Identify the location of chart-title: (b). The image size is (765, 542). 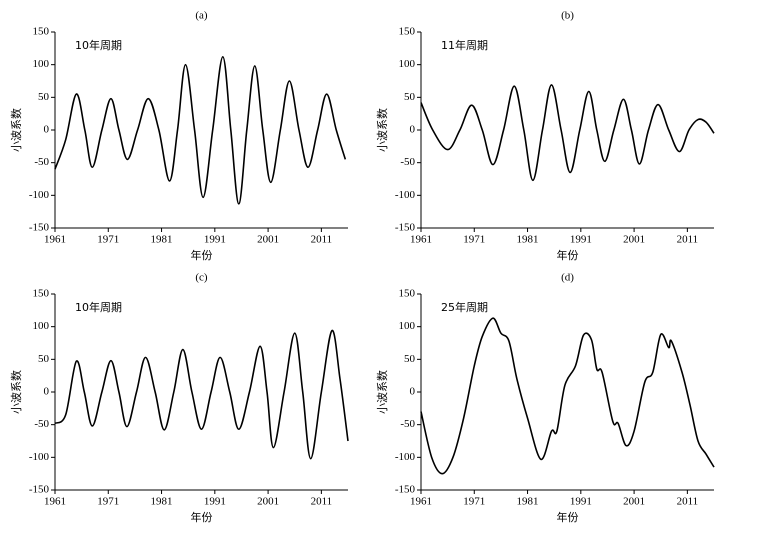
(567, 16).